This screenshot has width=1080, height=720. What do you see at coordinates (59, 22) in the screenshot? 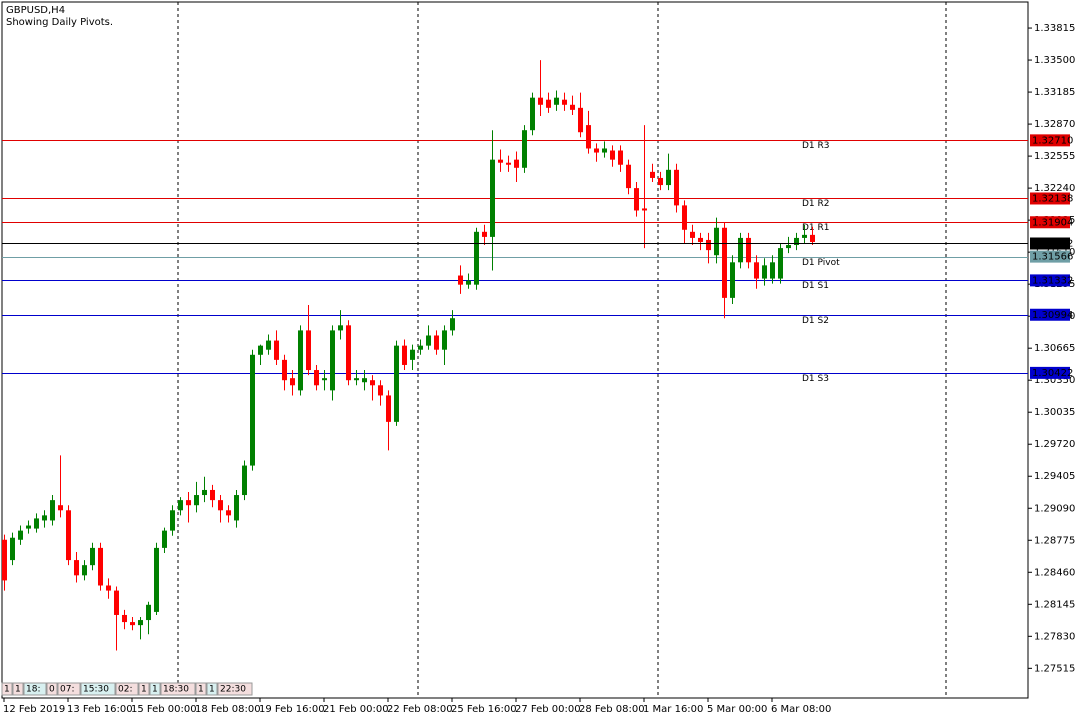
I see `chart-subtitle: Showing Daily Pivots.` at bounding box center [59, 22].